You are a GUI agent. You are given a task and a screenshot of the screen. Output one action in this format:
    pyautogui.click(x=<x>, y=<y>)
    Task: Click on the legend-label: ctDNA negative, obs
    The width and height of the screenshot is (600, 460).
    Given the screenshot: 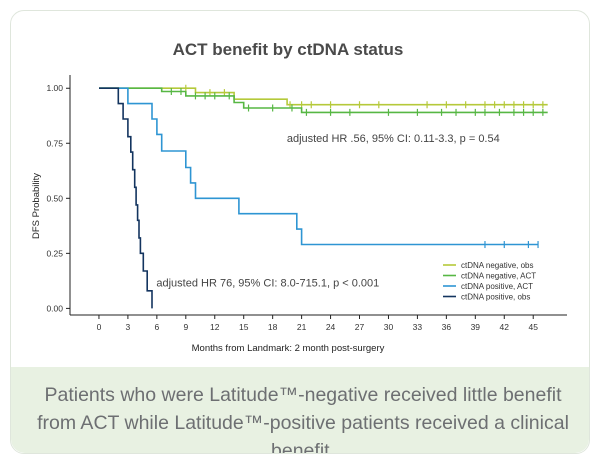 What is the action you would take?
    pyautogui.click(x=497, y=265)
    